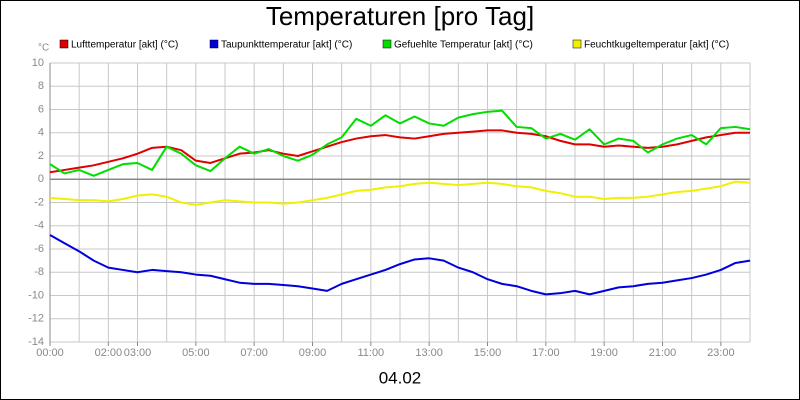 This screenshot has height=400, width=800. What do you see at coordinates (50, 353) in the screenshot?
I see `x-tick-label: 00:00` at bounding box center [50, 353].